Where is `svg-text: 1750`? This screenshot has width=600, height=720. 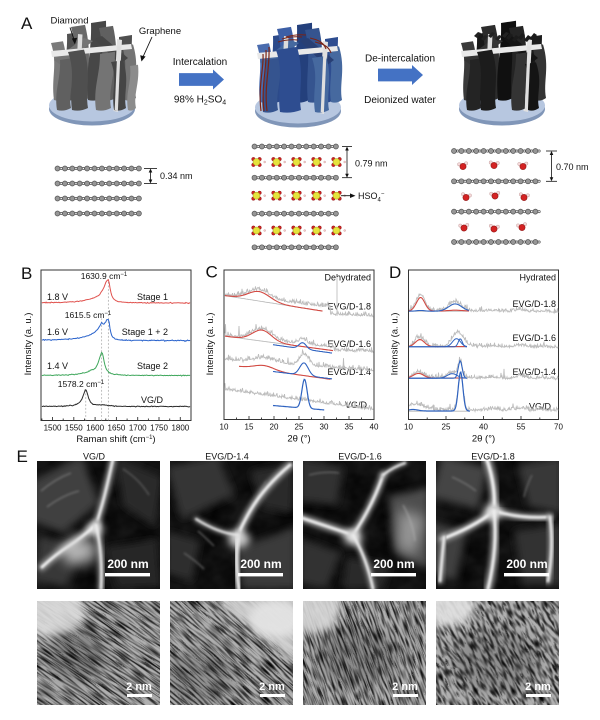
svg-text: 1750 is located at coordinates (159, 428).